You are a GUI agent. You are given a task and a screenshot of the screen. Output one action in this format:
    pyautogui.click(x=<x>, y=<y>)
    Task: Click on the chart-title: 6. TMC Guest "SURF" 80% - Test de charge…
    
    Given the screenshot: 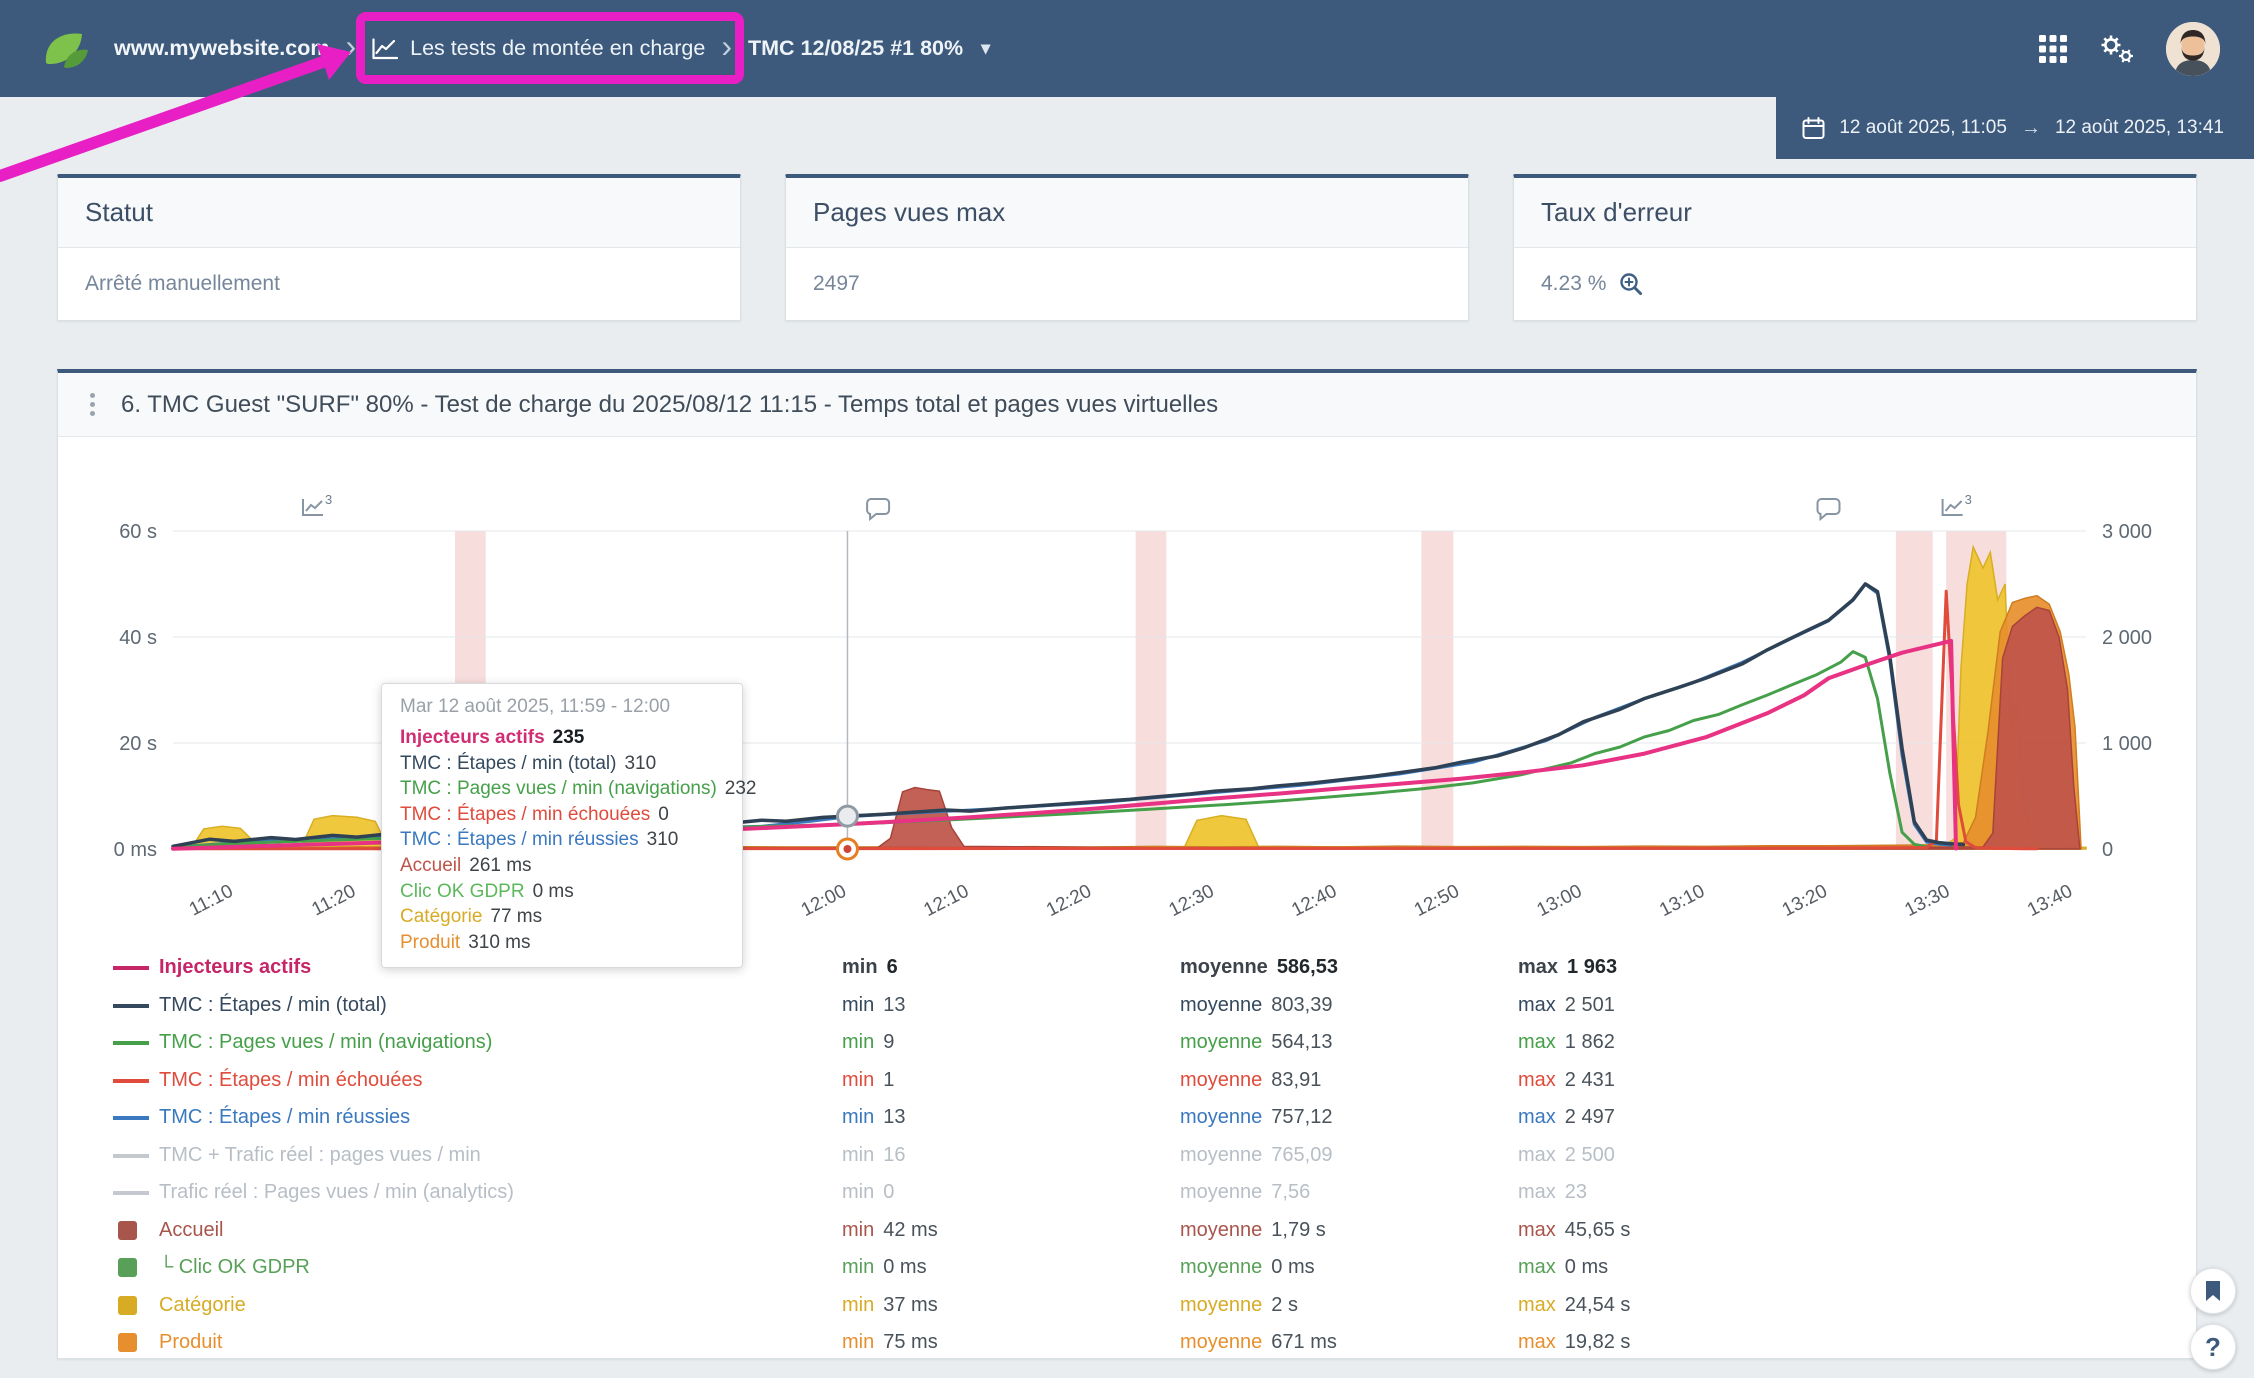 What is the action you would take?
    pyautogui.click(x=670, y=404)
    